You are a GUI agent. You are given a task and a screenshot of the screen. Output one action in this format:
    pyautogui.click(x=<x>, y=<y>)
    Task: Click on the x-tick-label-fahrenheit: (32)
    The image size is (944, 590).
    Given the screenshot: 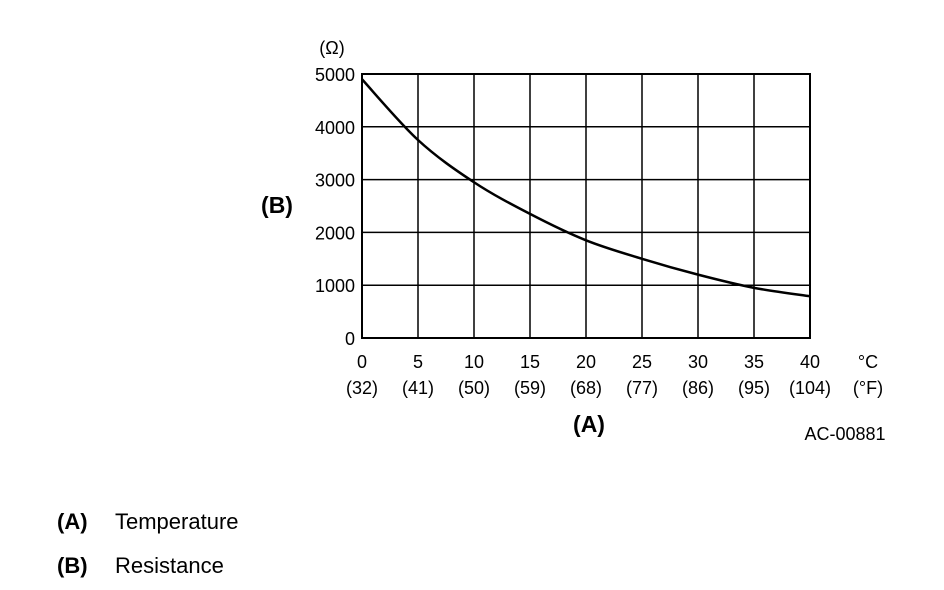 What is the action you would take?
    pyautogui.click(x=362, y=388)
    